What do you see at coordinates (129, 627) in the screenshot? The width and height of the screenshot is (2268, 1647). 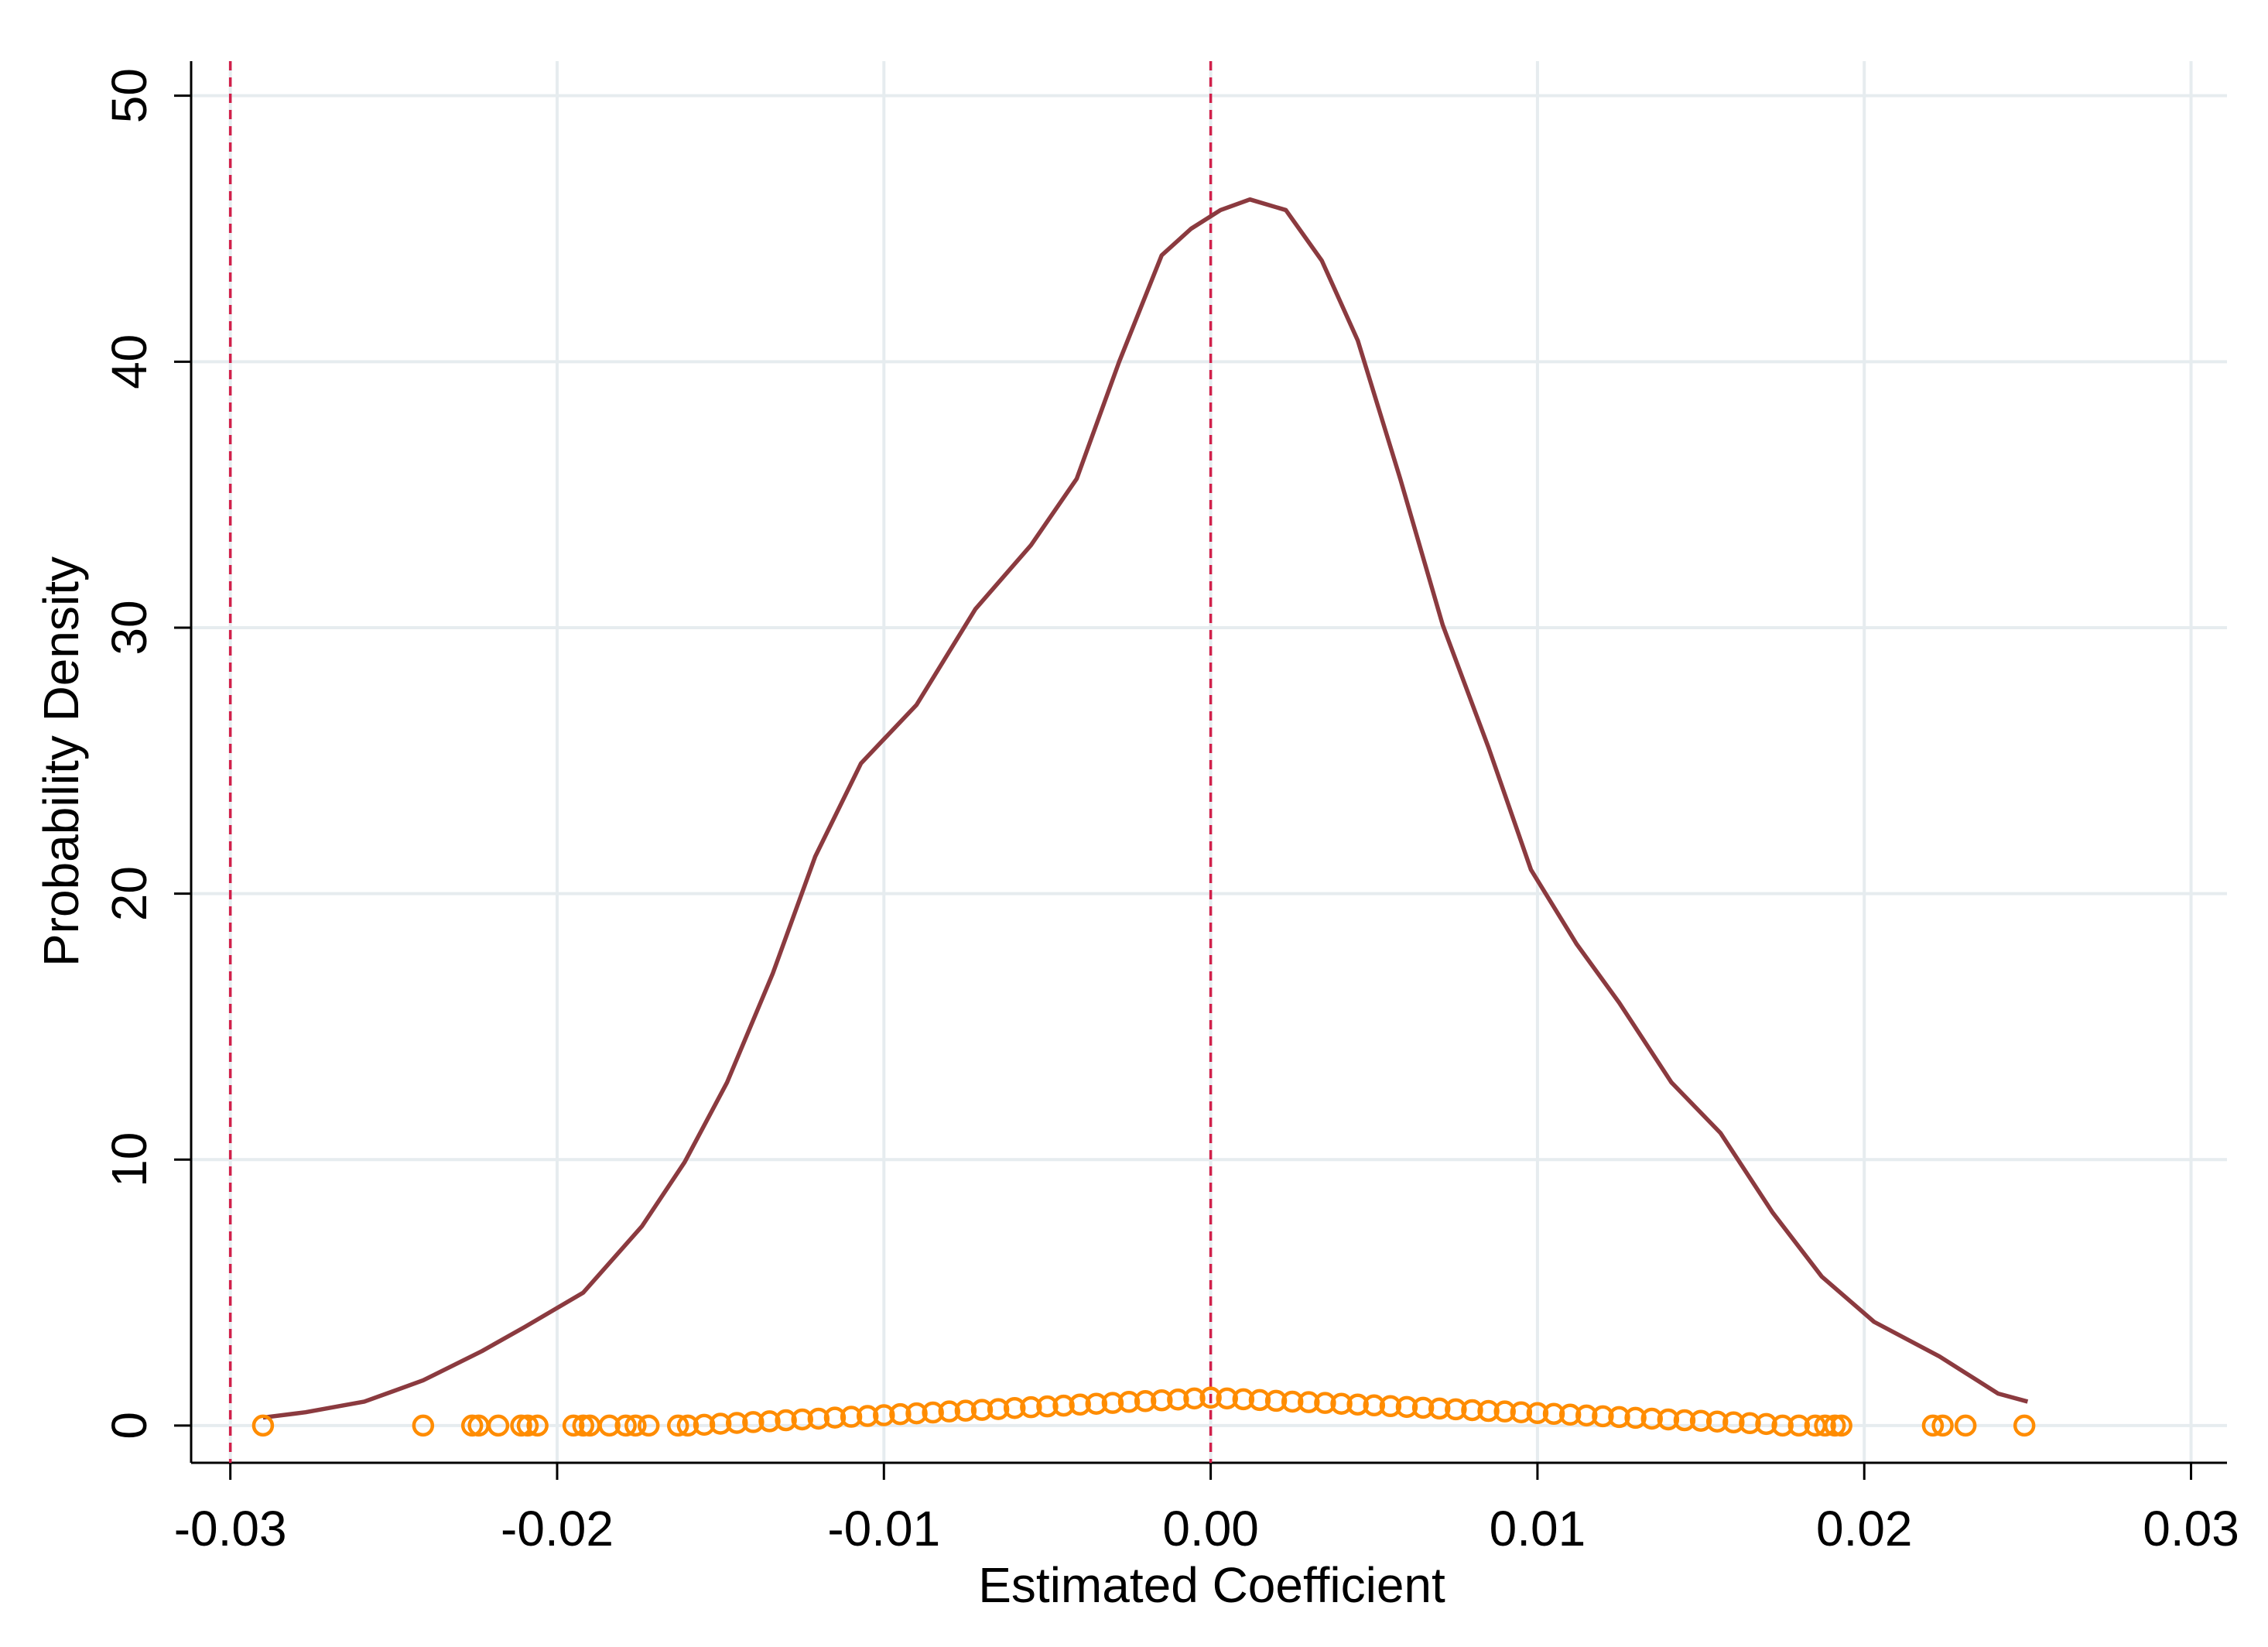 I see `y-tick-label: 30` at bounding box center [129, 627].